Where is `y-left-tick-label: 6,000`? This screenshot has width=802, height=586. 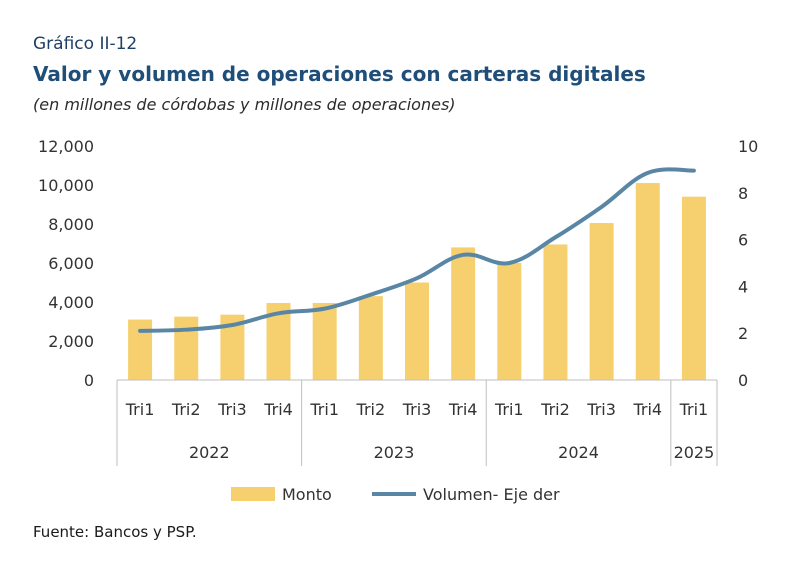 y-left-tick-label: 6,000 is located at coordinates (71, 263).